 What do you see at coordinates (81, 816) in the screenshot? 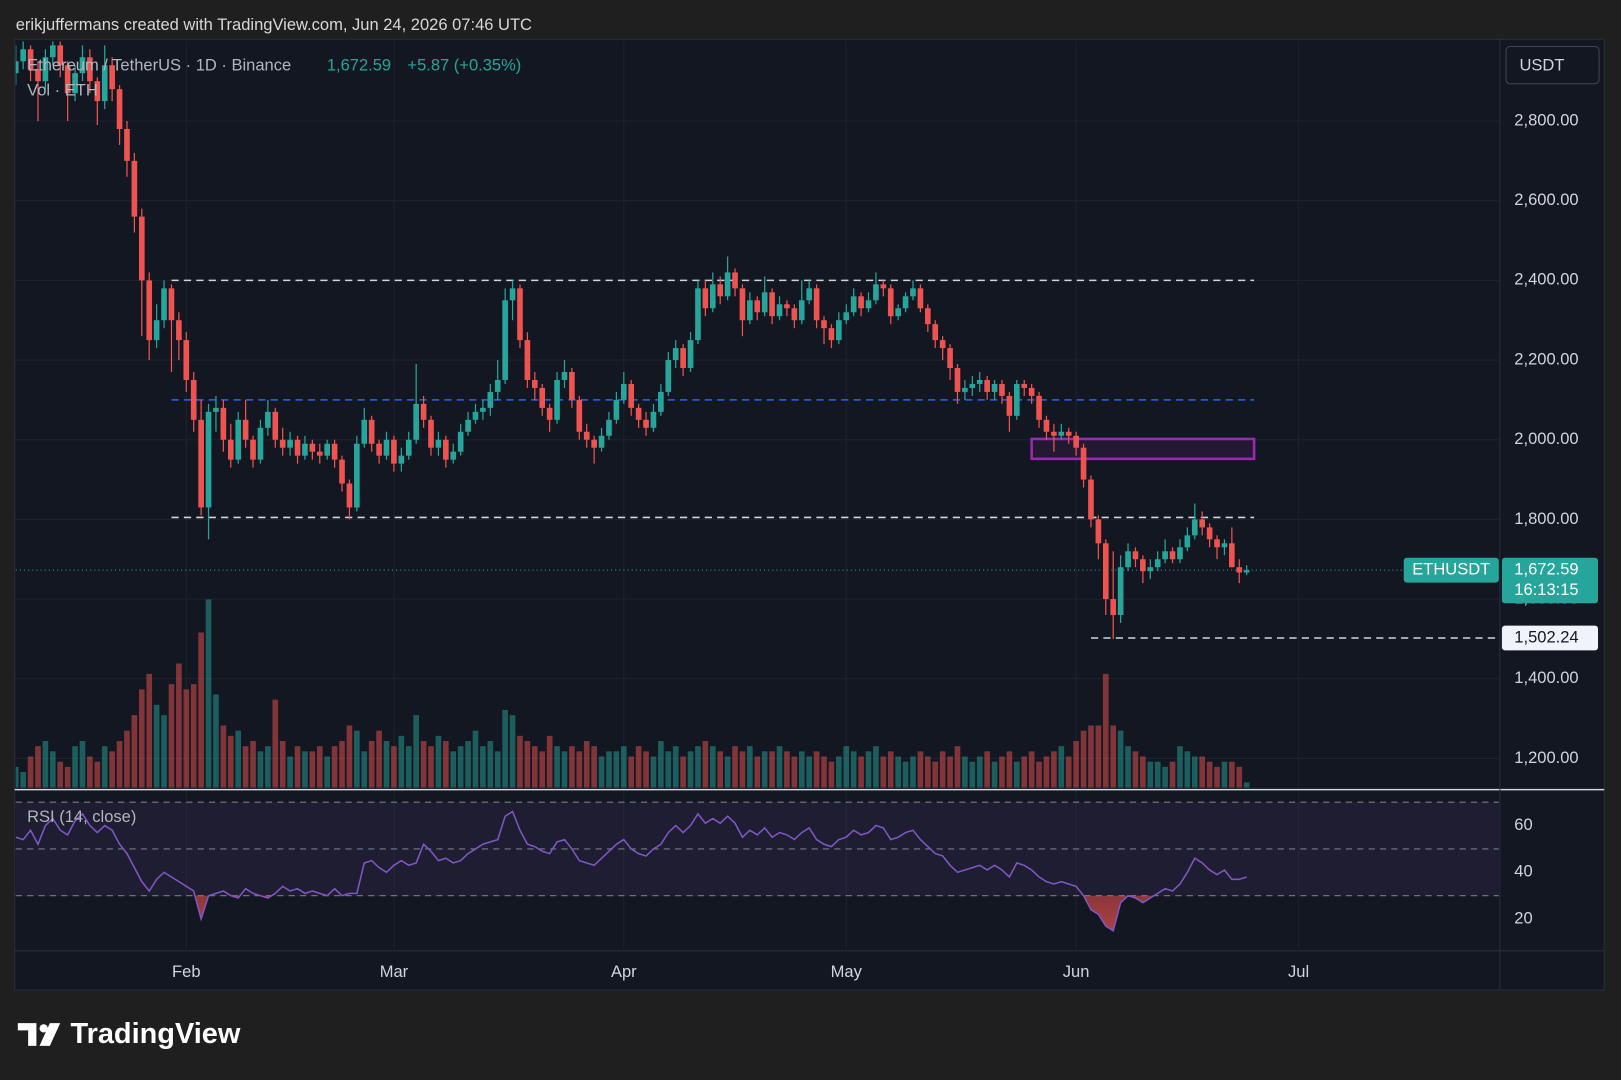
I see `rsi-title: RSI (14, close)` at bounding box center [81, 816].